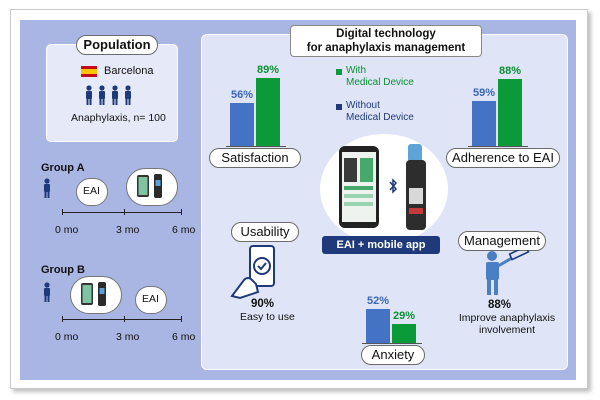  Describe the element at coordinates (508, 272) in the screenshot. I see `person-injection-icon` at that location.